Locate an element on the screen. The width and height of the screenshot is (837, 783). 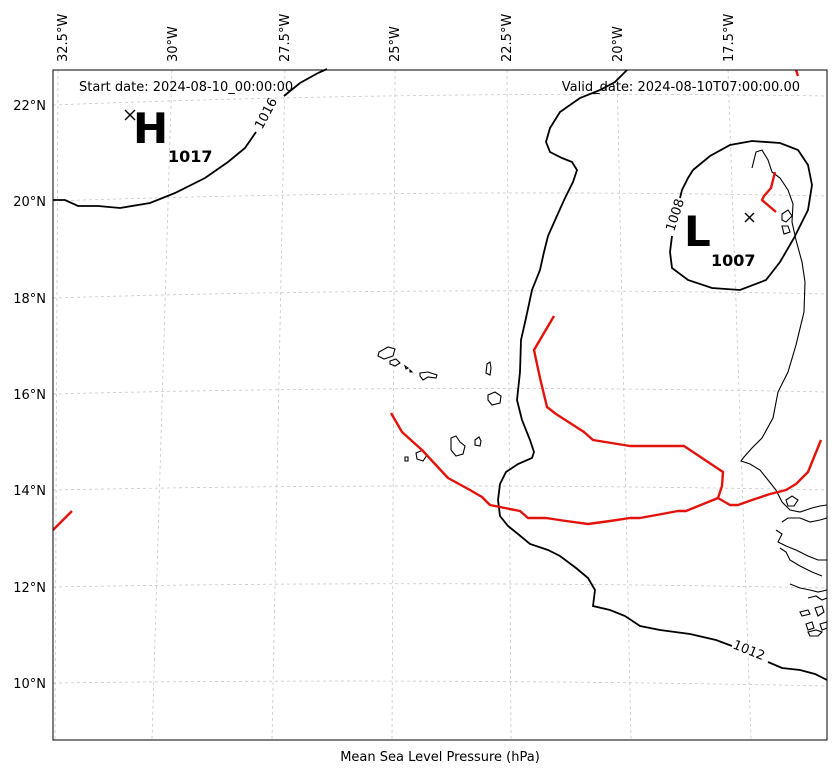
high-value: 1017 is located at coordinates (190, 156).